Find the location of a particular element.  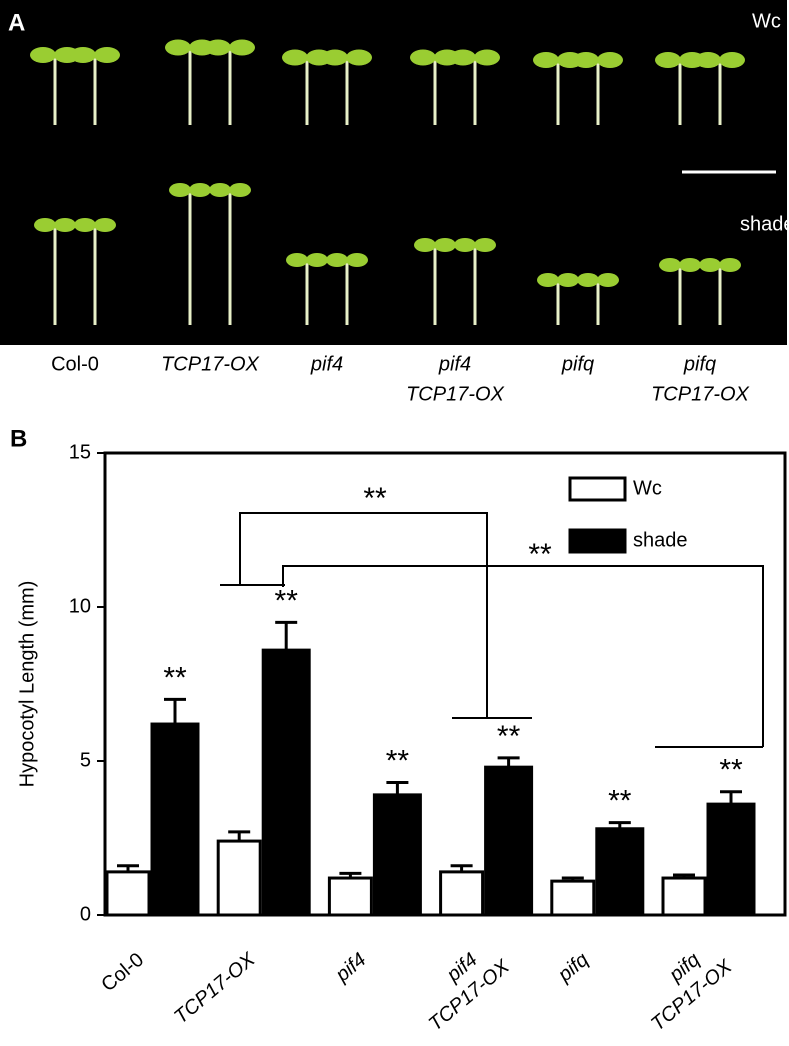

x-tick-label-line: pif4 is located at coordinates (351, 968).